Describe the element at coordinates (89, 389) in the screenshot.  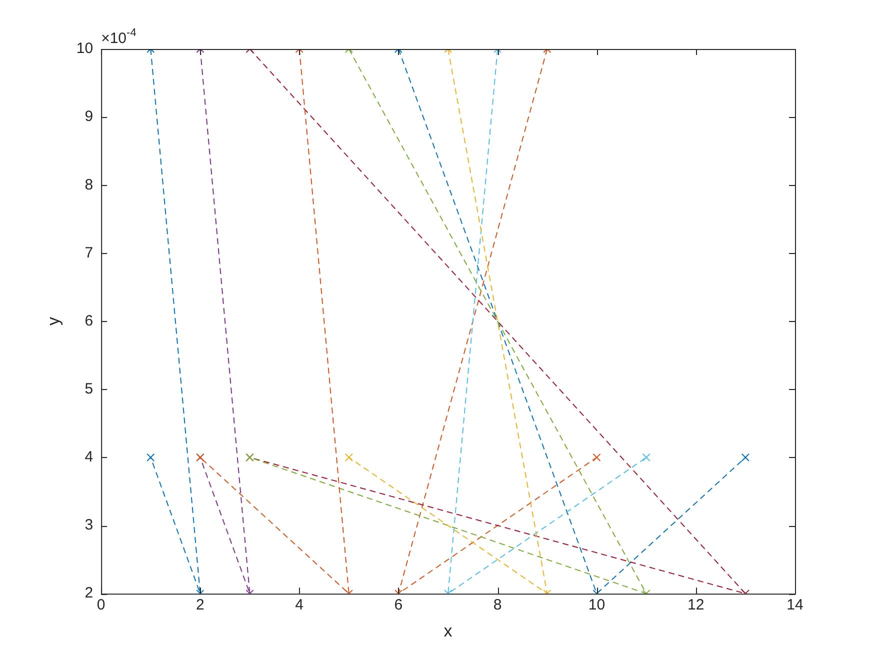
I see `y-tick-label: 5` at that location.